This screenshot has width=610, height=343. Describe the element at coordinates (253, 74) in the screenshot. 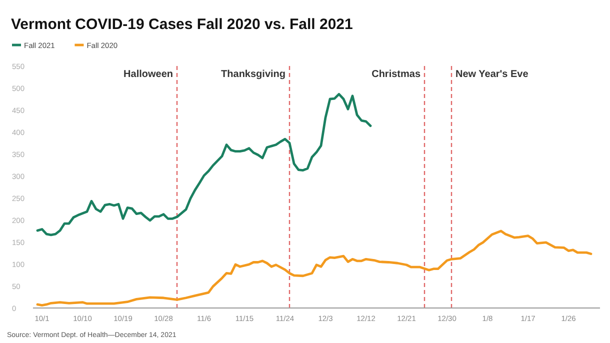

I see `ref-line-label: Thanksgiving` at that location.